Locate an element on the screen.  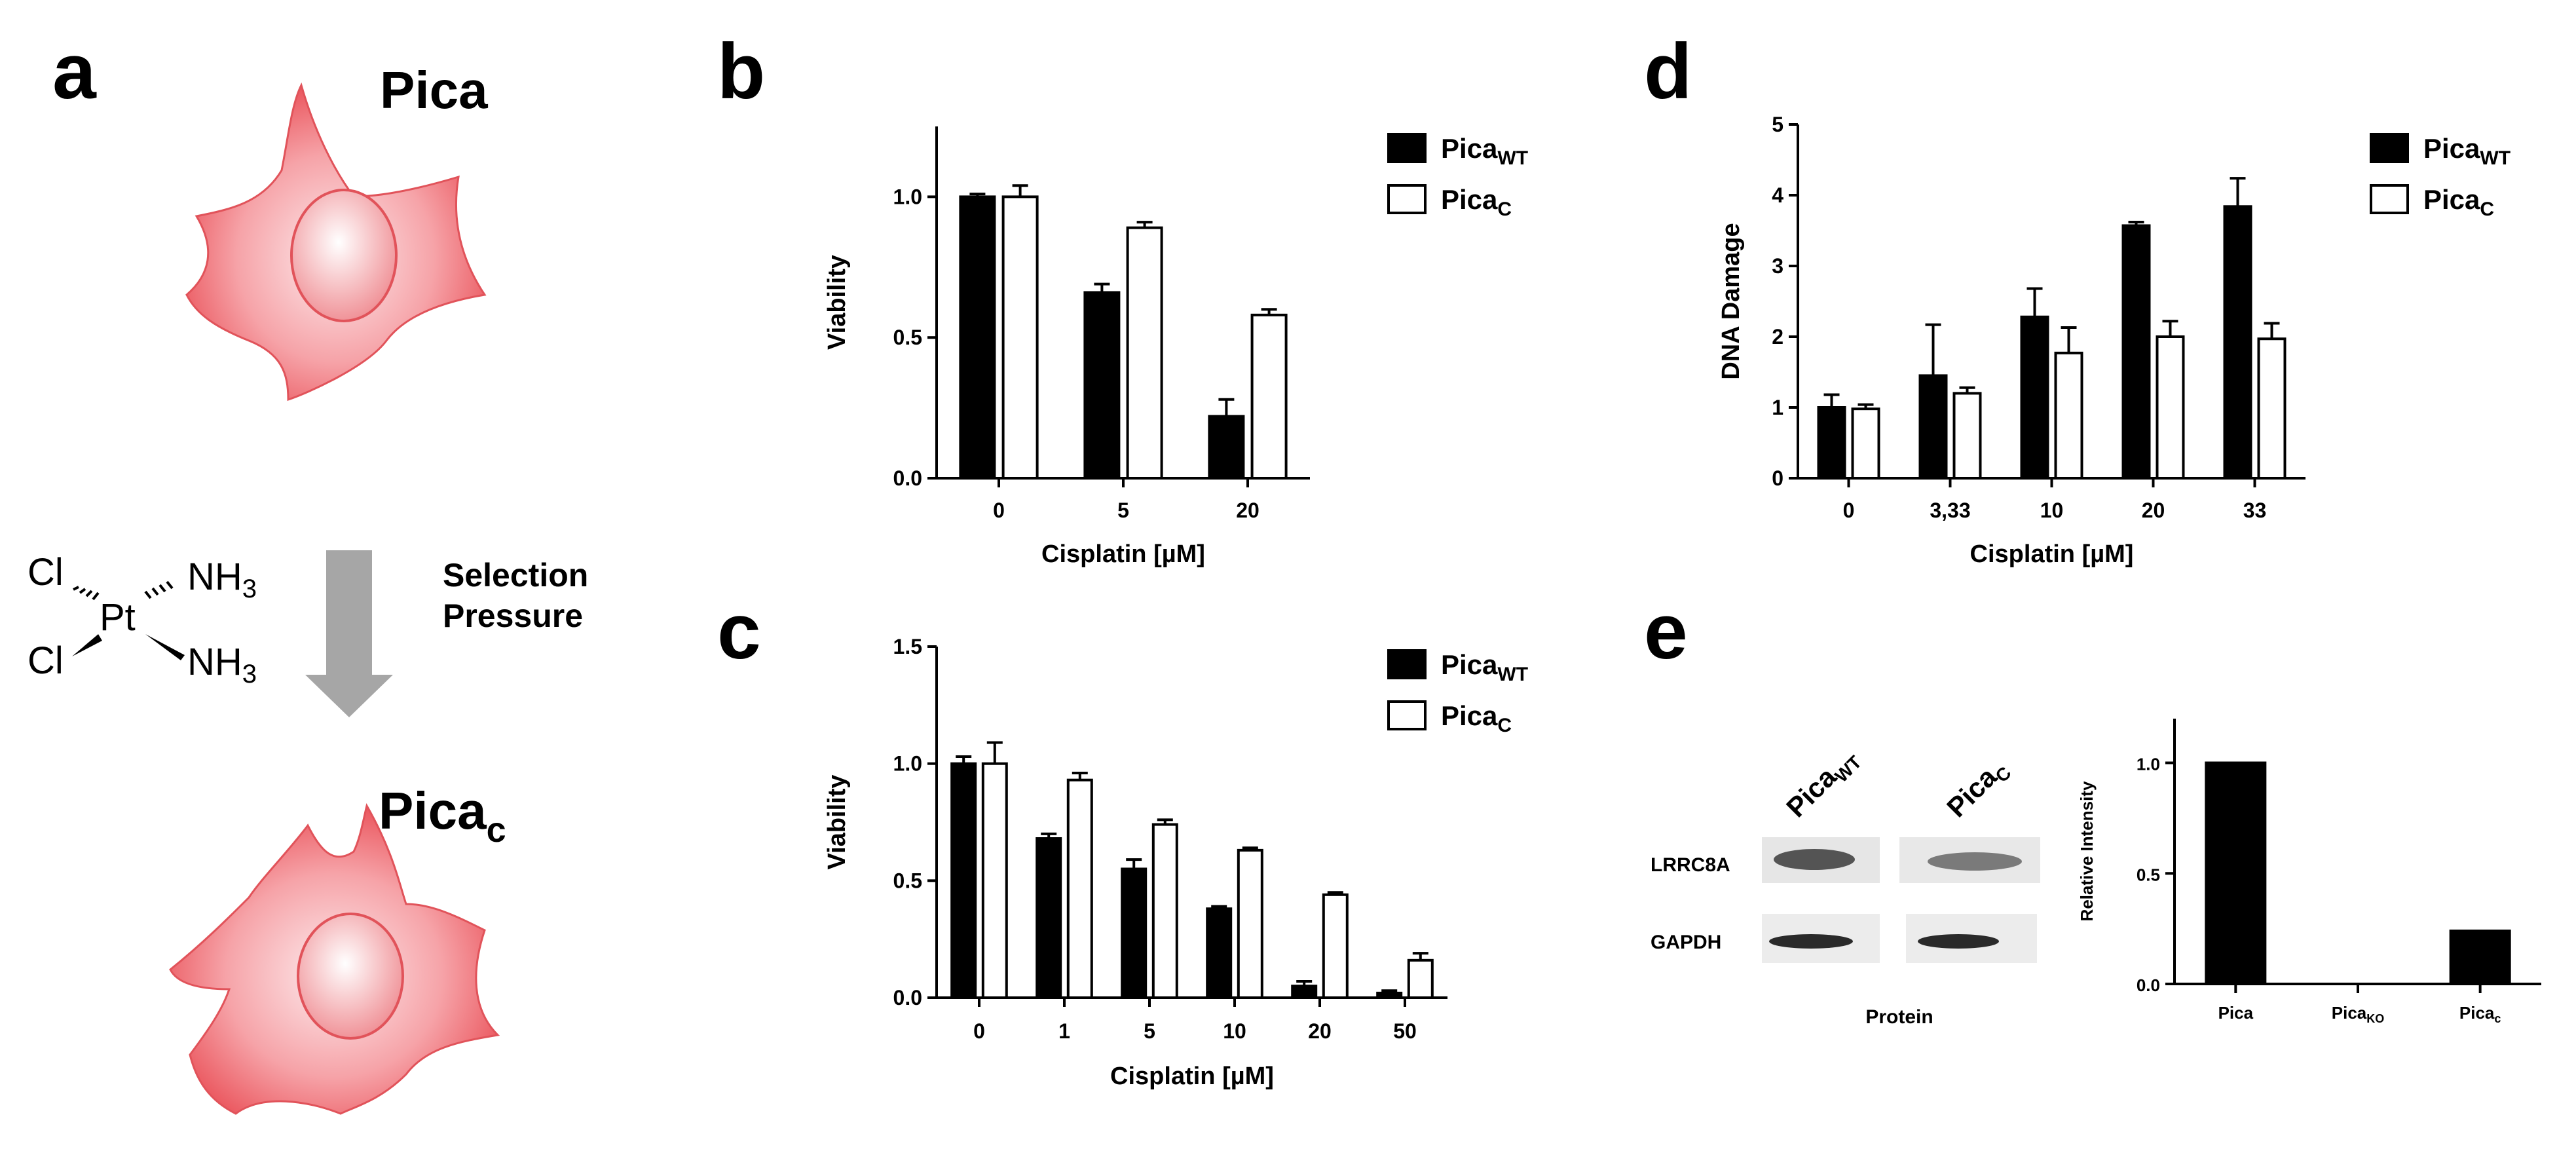
x-tick-label: 0 is located at coordinates (999, 510).